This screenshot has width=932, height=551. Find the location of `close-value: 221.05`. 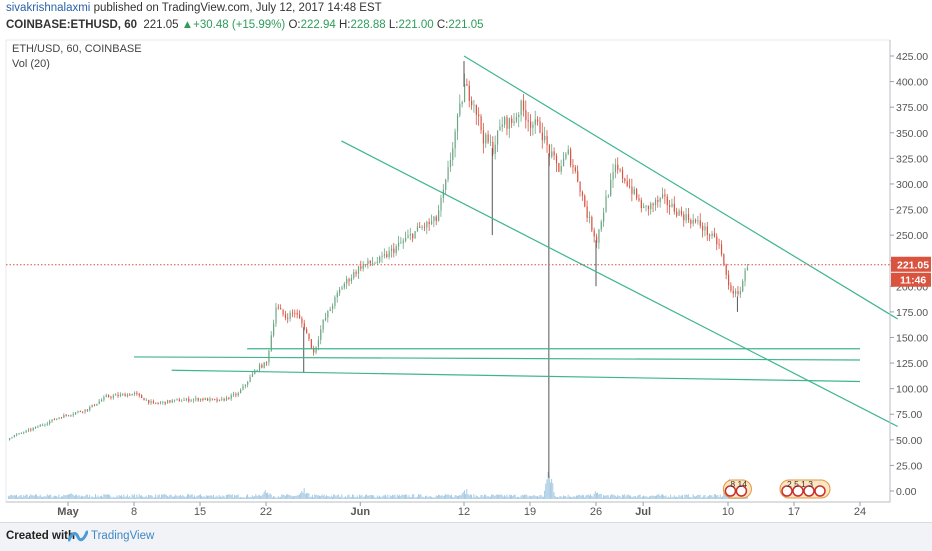

close-value: 221.05 is located at coordinates (466, 25).